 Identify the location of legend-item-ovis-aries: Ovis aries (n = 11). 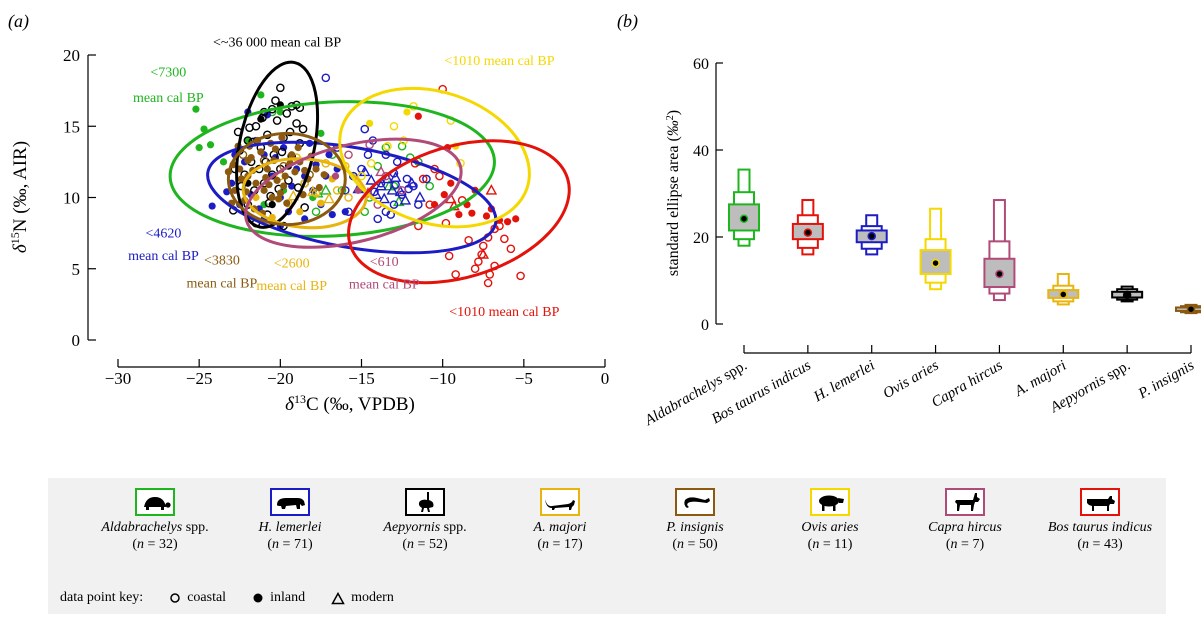
(830, 520).